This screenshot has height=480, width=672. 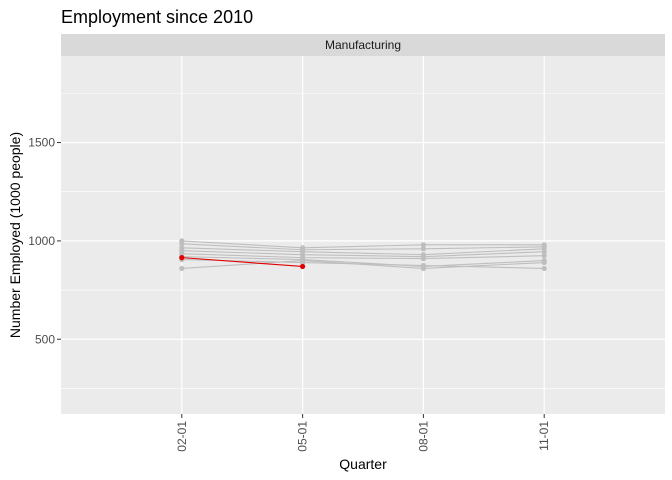 I want to click on facet-strip-label: Manufacturing, so click(x=363, y=45).